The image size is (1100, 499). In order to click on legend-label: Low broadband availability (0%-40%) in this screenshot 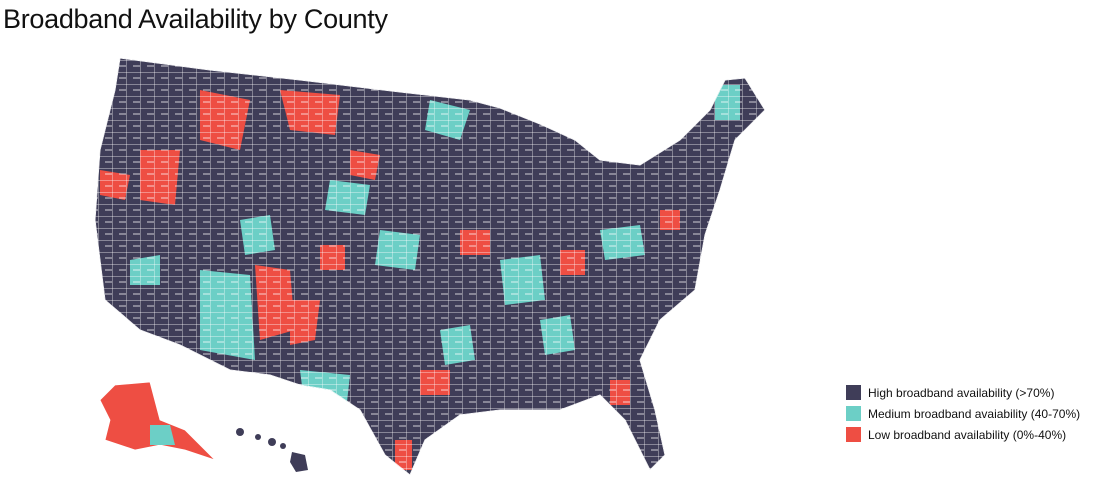, I will do `click(967, 434)`.